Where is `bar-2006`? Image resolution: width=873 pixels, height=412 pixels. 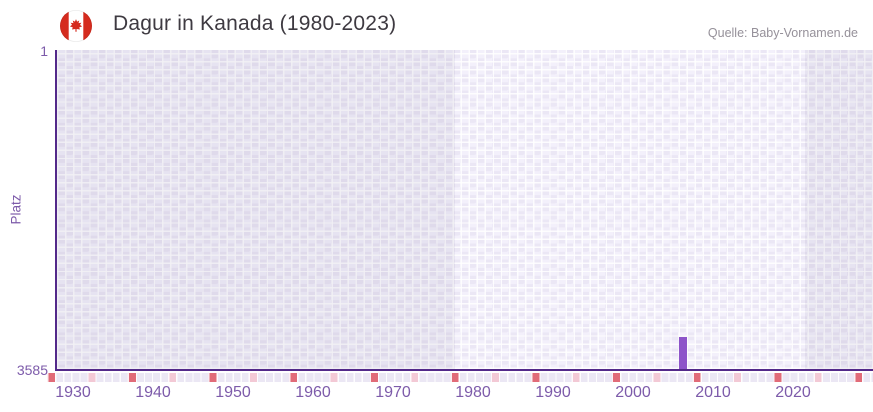 bar-2006 is located at coordinates (683, 353).